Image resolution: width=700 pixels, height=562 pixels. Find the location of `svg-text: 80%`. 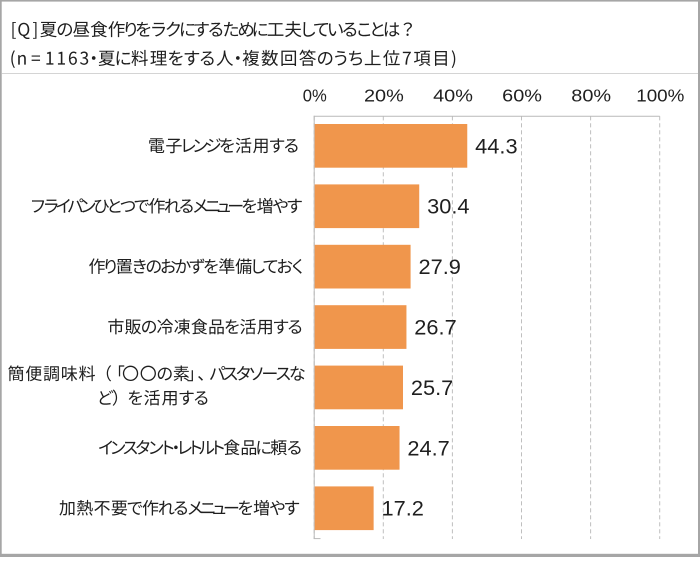

svg-text: 80% is located at coordinates (591, 95).